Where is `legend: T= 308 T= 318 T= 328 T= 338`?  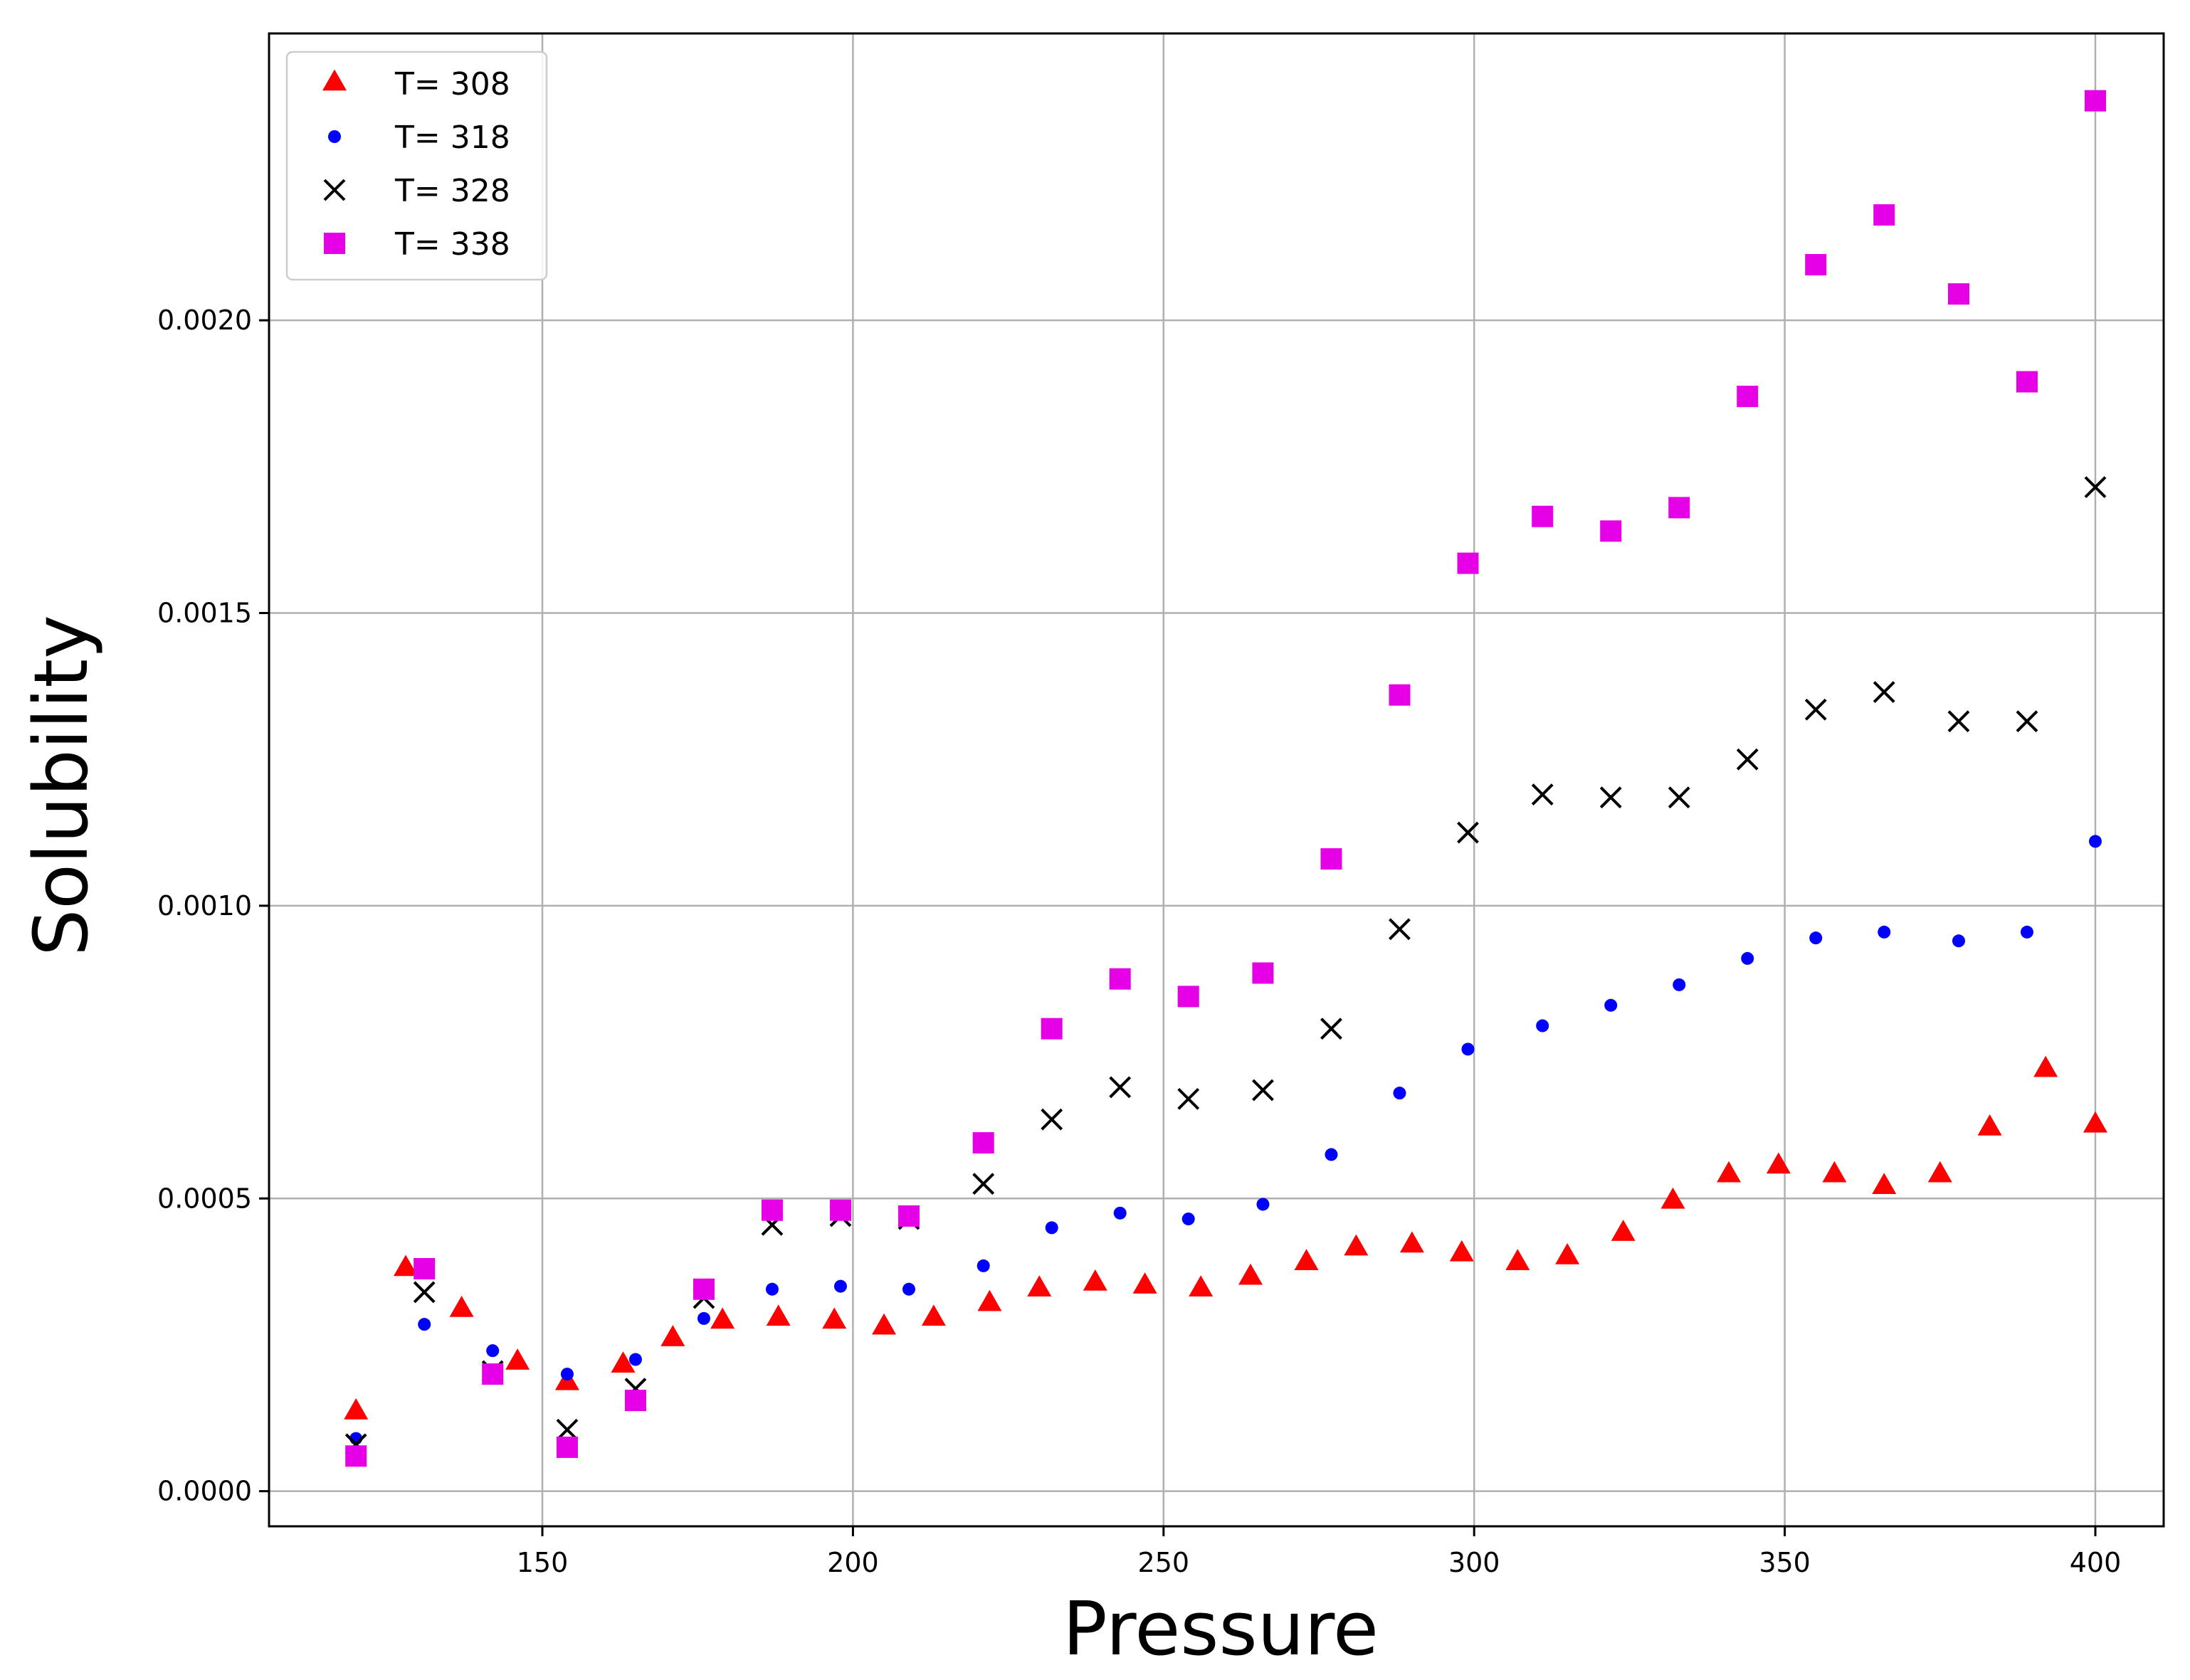
legend: T= 308 T= 318 T= 328 T= 338 is located at coordinates (416, 166).